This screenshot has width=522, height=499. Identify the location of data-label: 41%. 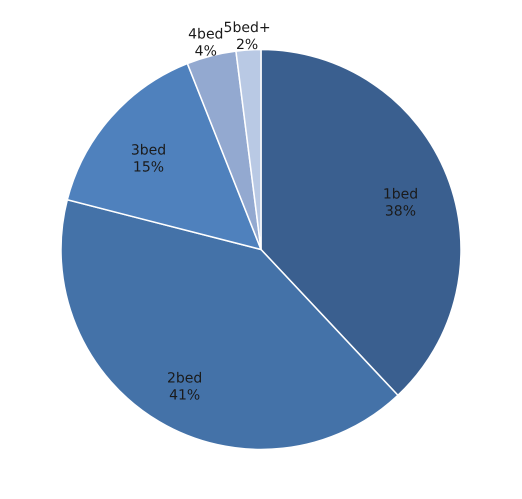
(184, 396).